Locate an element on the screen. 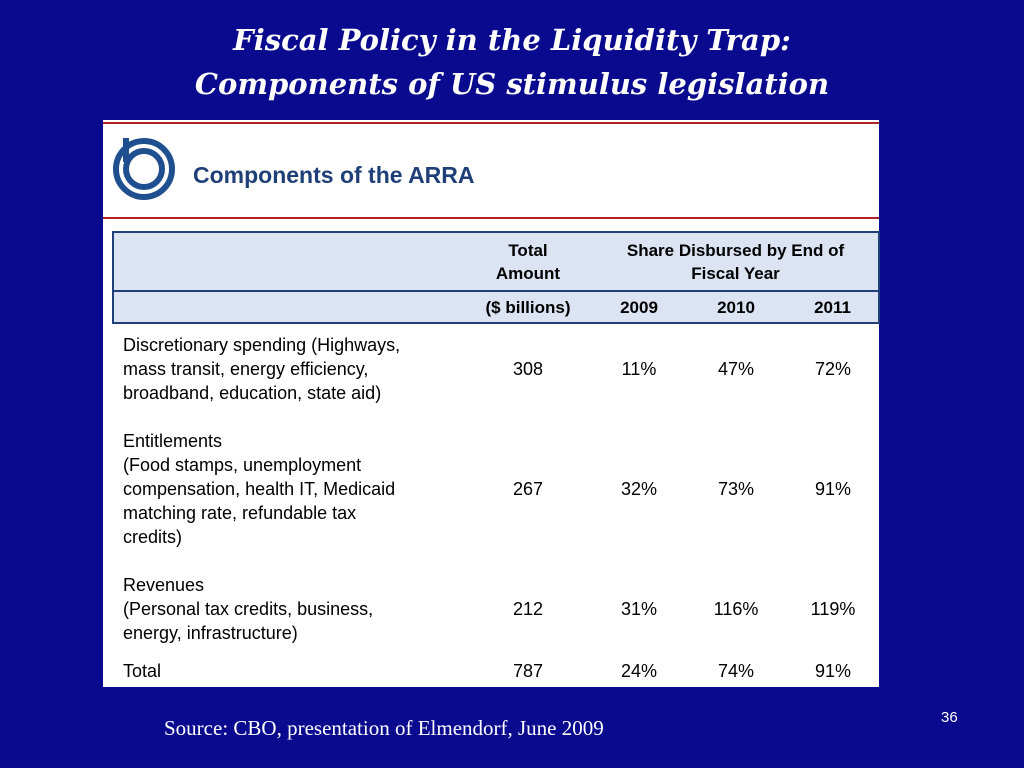  subheader-blank is located at coordinates (287, 307).